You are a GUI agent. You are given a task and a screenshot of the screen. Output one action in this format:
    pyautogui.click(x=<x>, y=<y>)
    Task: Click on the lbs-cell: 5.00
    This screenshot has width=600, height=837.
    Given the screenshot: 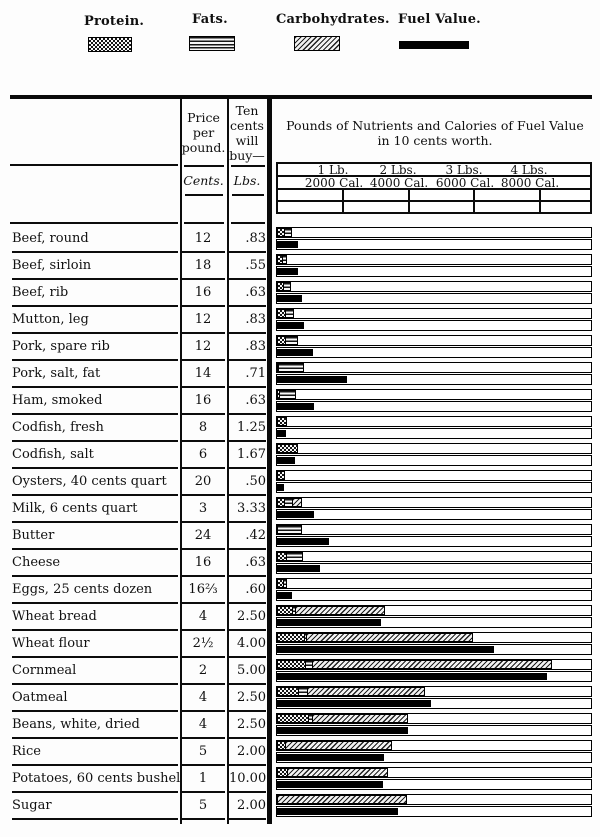 What is the action you would take?
    pyautogui.click(x=247, y=671)
    